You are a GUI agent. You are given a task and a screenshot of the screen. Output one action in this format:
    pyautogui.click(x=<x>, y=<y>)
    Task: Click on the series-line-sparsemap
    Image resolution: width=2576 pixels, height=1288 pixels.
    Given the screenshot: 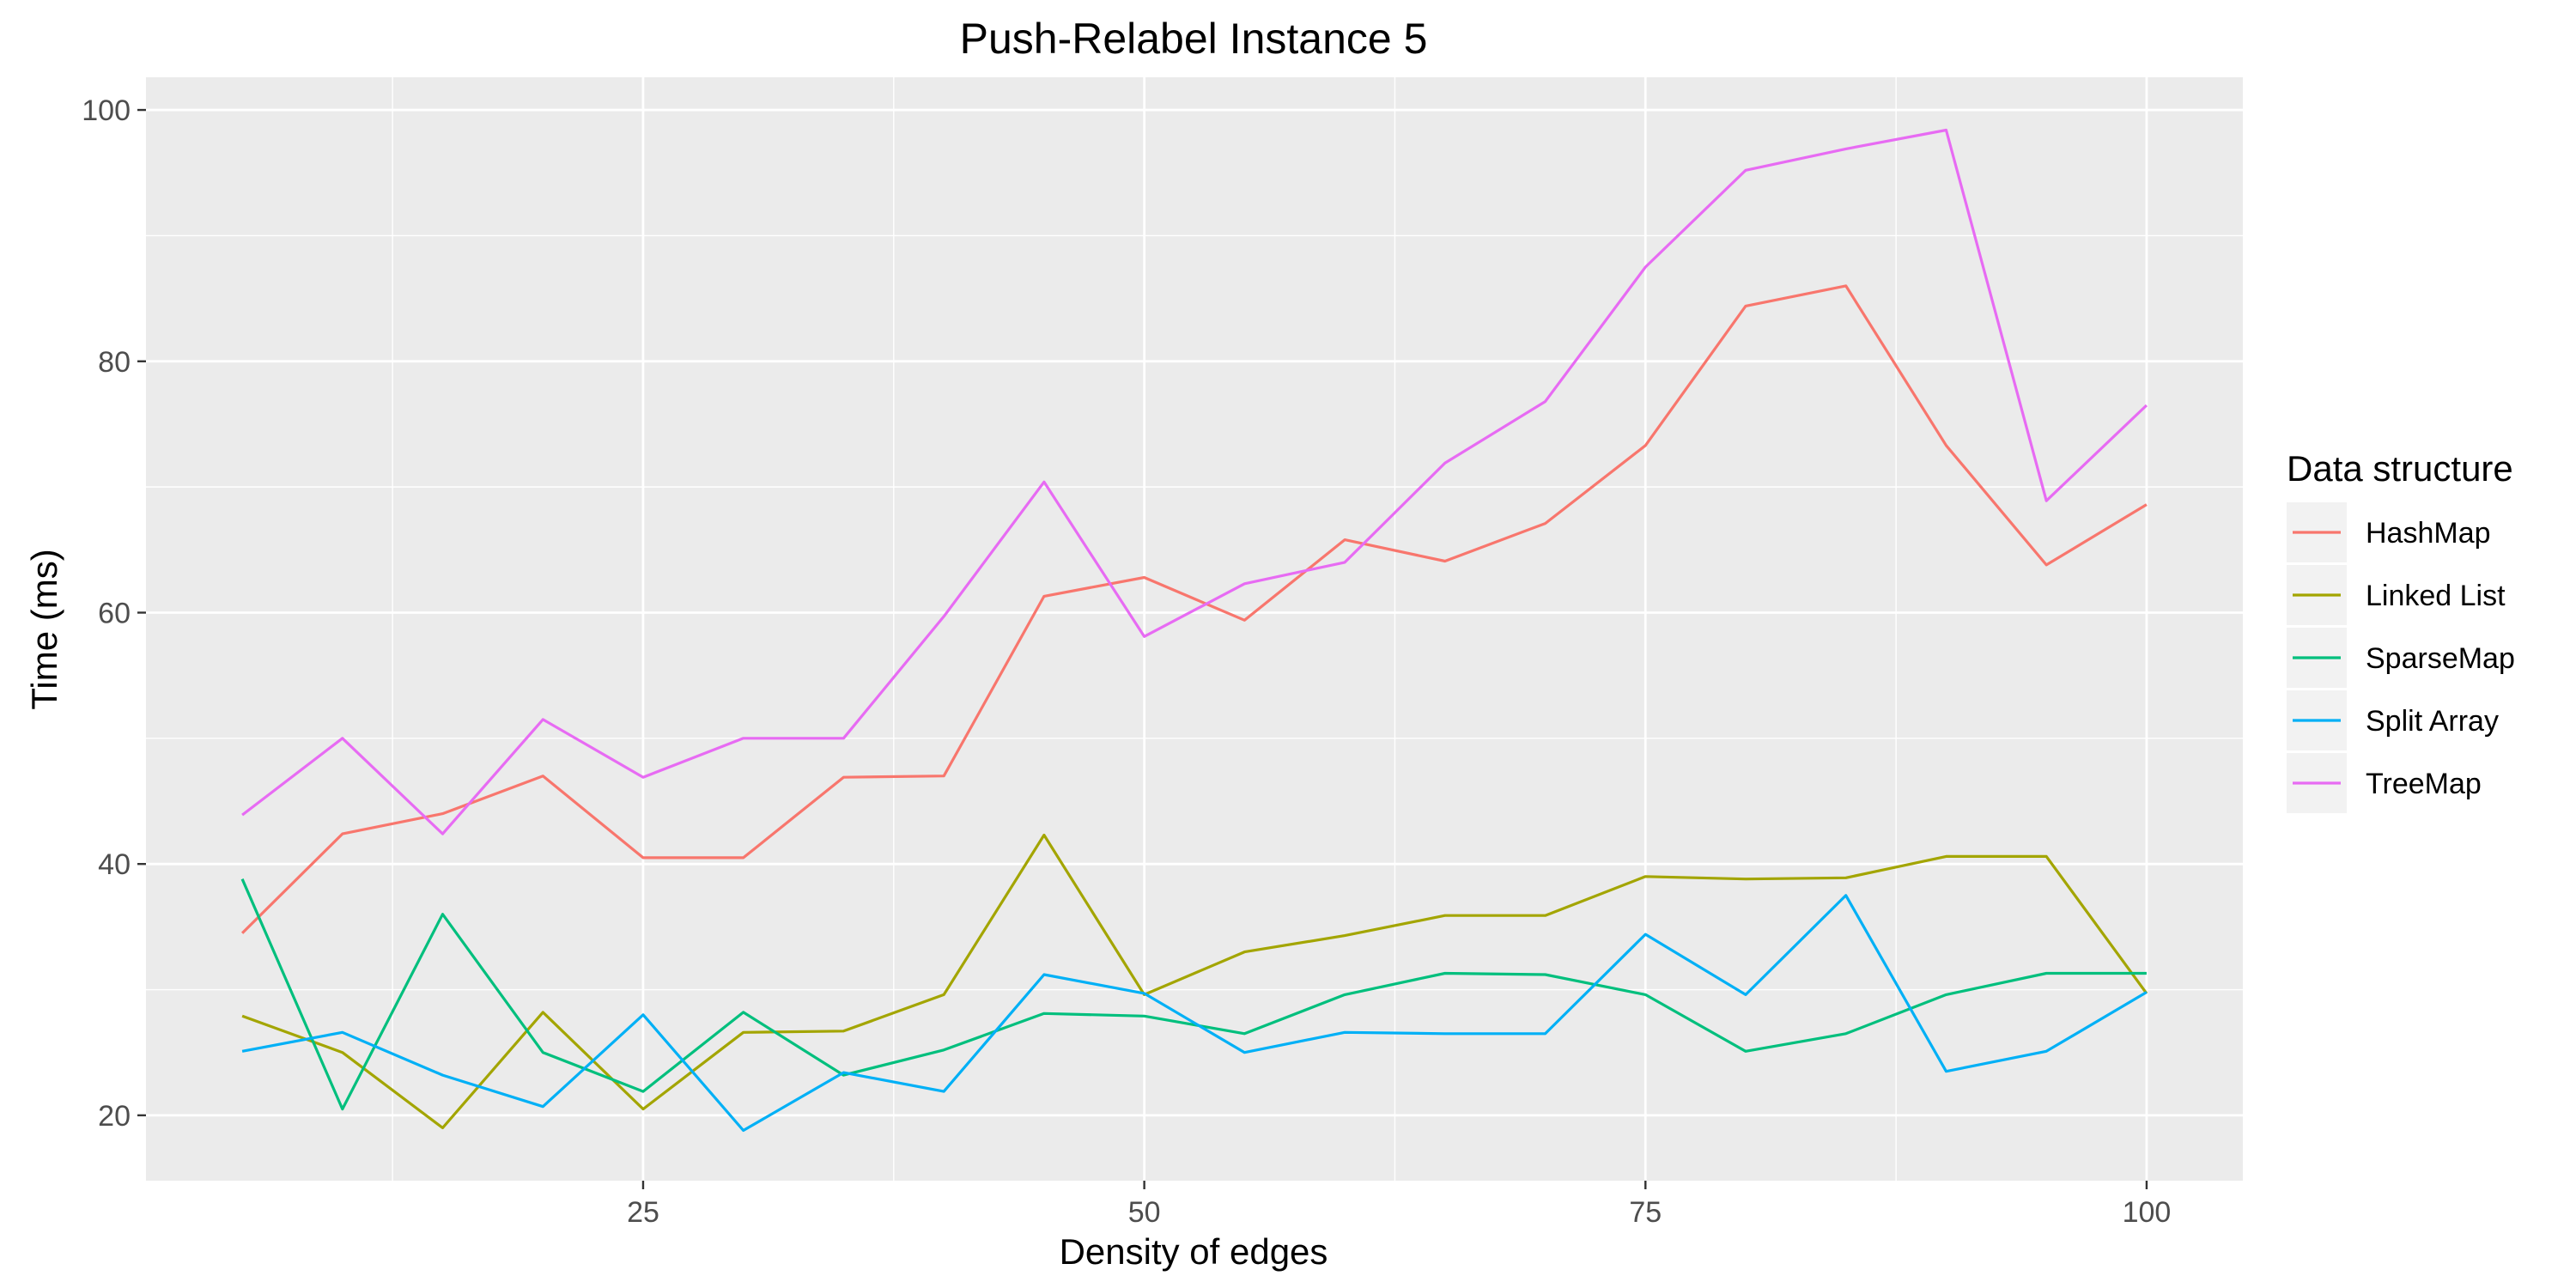 What is the action you would take?
    pyautogui.click(x=1193, y=995)
    